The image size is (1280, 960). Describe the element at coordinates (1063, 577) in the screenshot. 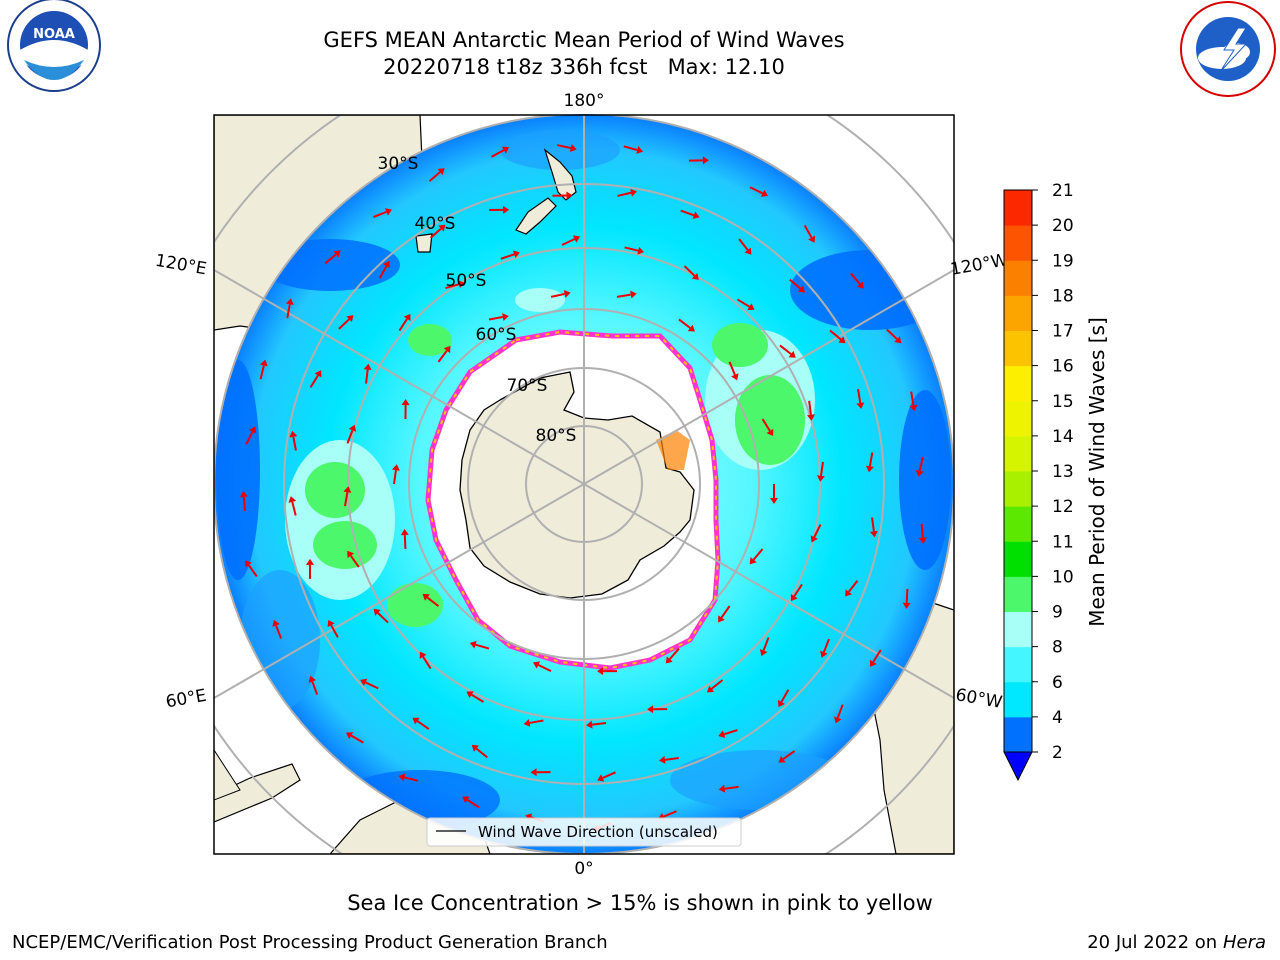

I see `colorbar-tick-label: 10` at that location.